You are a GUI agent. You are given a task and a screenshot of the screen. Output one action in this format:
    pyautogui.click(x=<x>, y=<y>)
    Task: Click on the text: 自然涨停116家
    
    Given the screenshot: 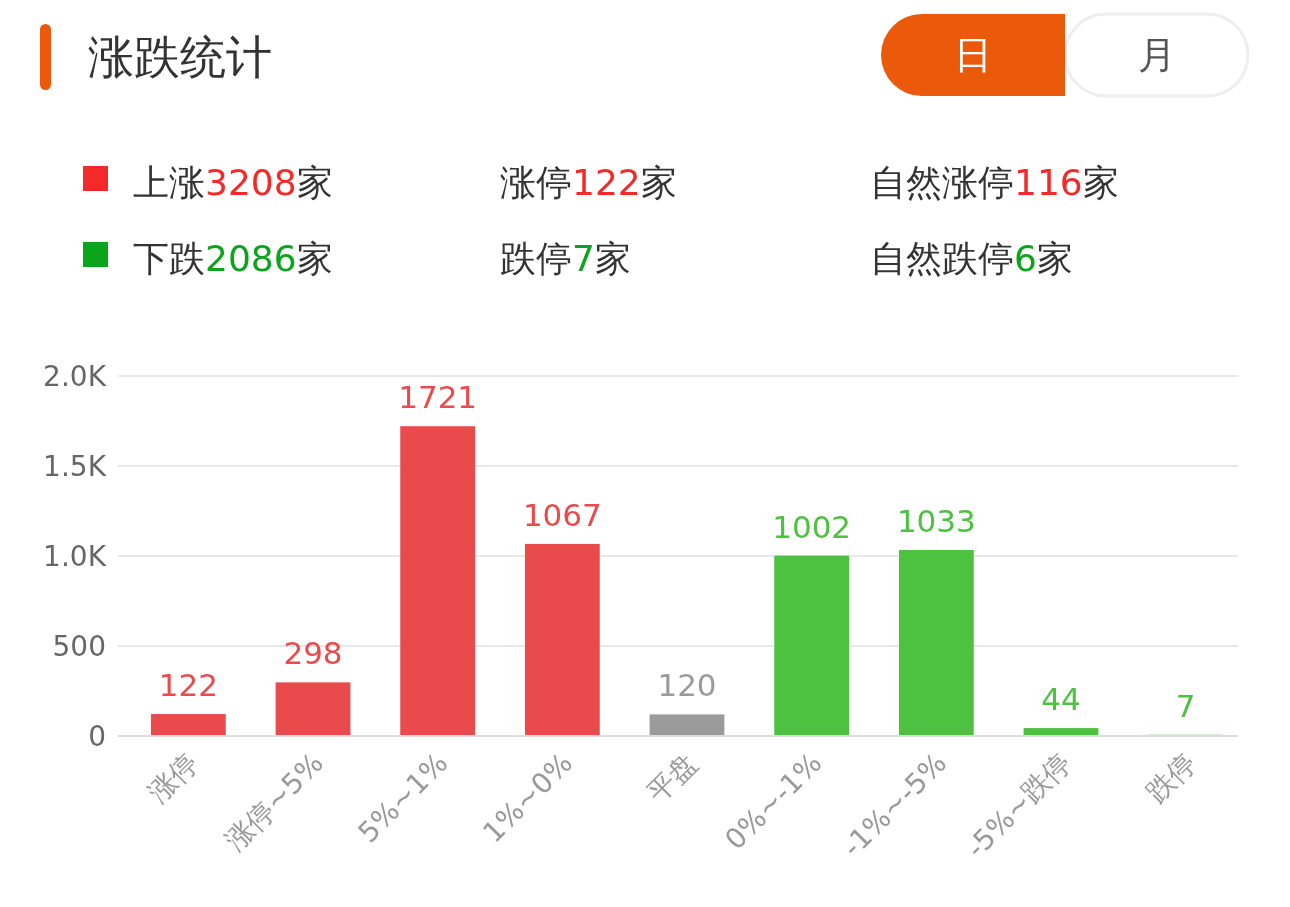 What is the action you would take?
    pyautogui.click(x=994, y=182)
    